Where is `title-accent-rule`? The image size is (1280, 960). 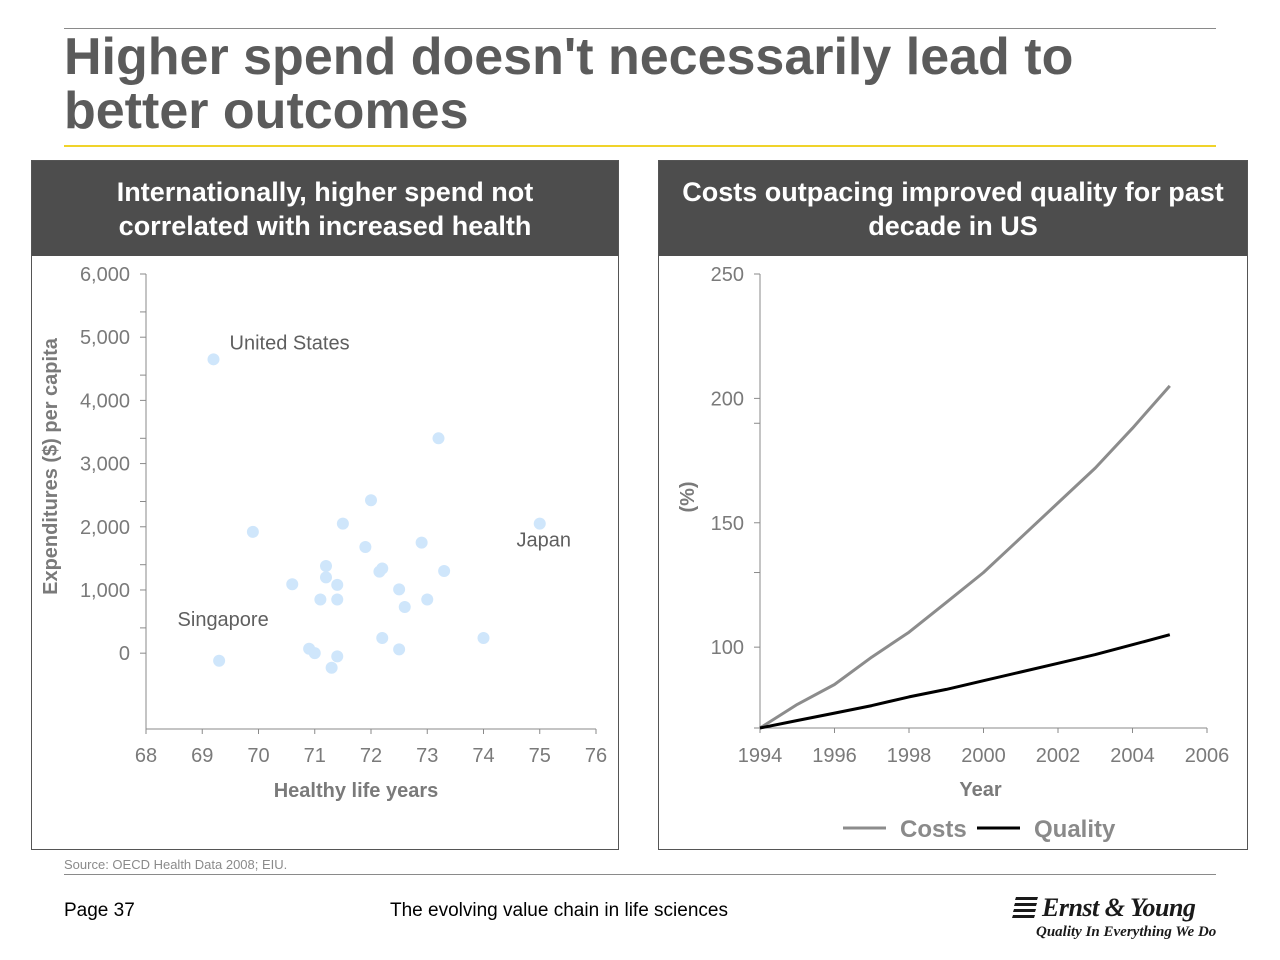
title-accent-rule is located at coordinates (640, 146).